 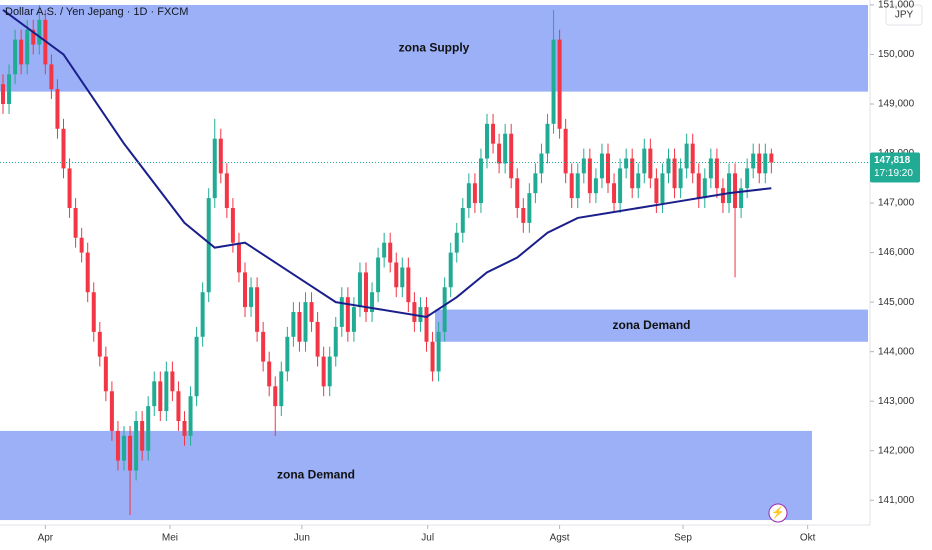 What do you see at coordinates (896, 351) in the screenshot?
I see `y-tick-label: 144,000` at bounding box center [896, 351].